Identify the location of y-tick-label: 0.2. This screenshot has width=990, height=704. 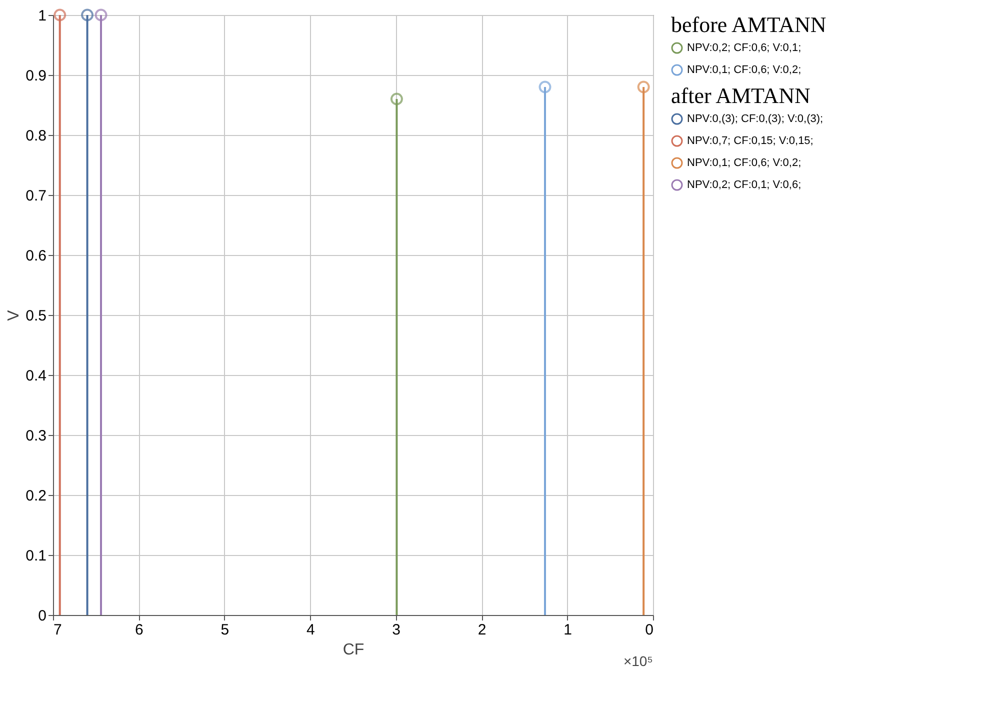
(36, 496).